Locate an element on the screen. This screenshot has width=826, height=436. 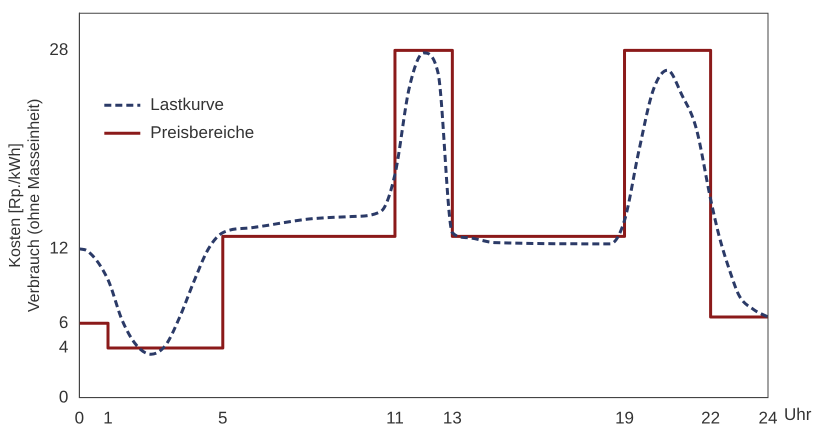
x-tick-label: 13 is located at coordinates (452, 418).